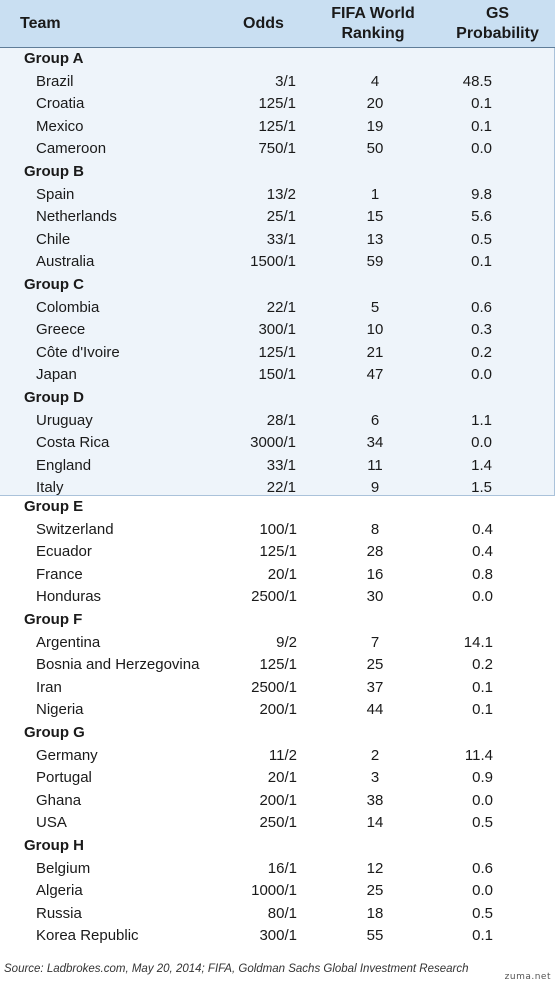 This screenshot has width=555, height=990. I want to click on team-cell: Mexico, so click(60, 126).